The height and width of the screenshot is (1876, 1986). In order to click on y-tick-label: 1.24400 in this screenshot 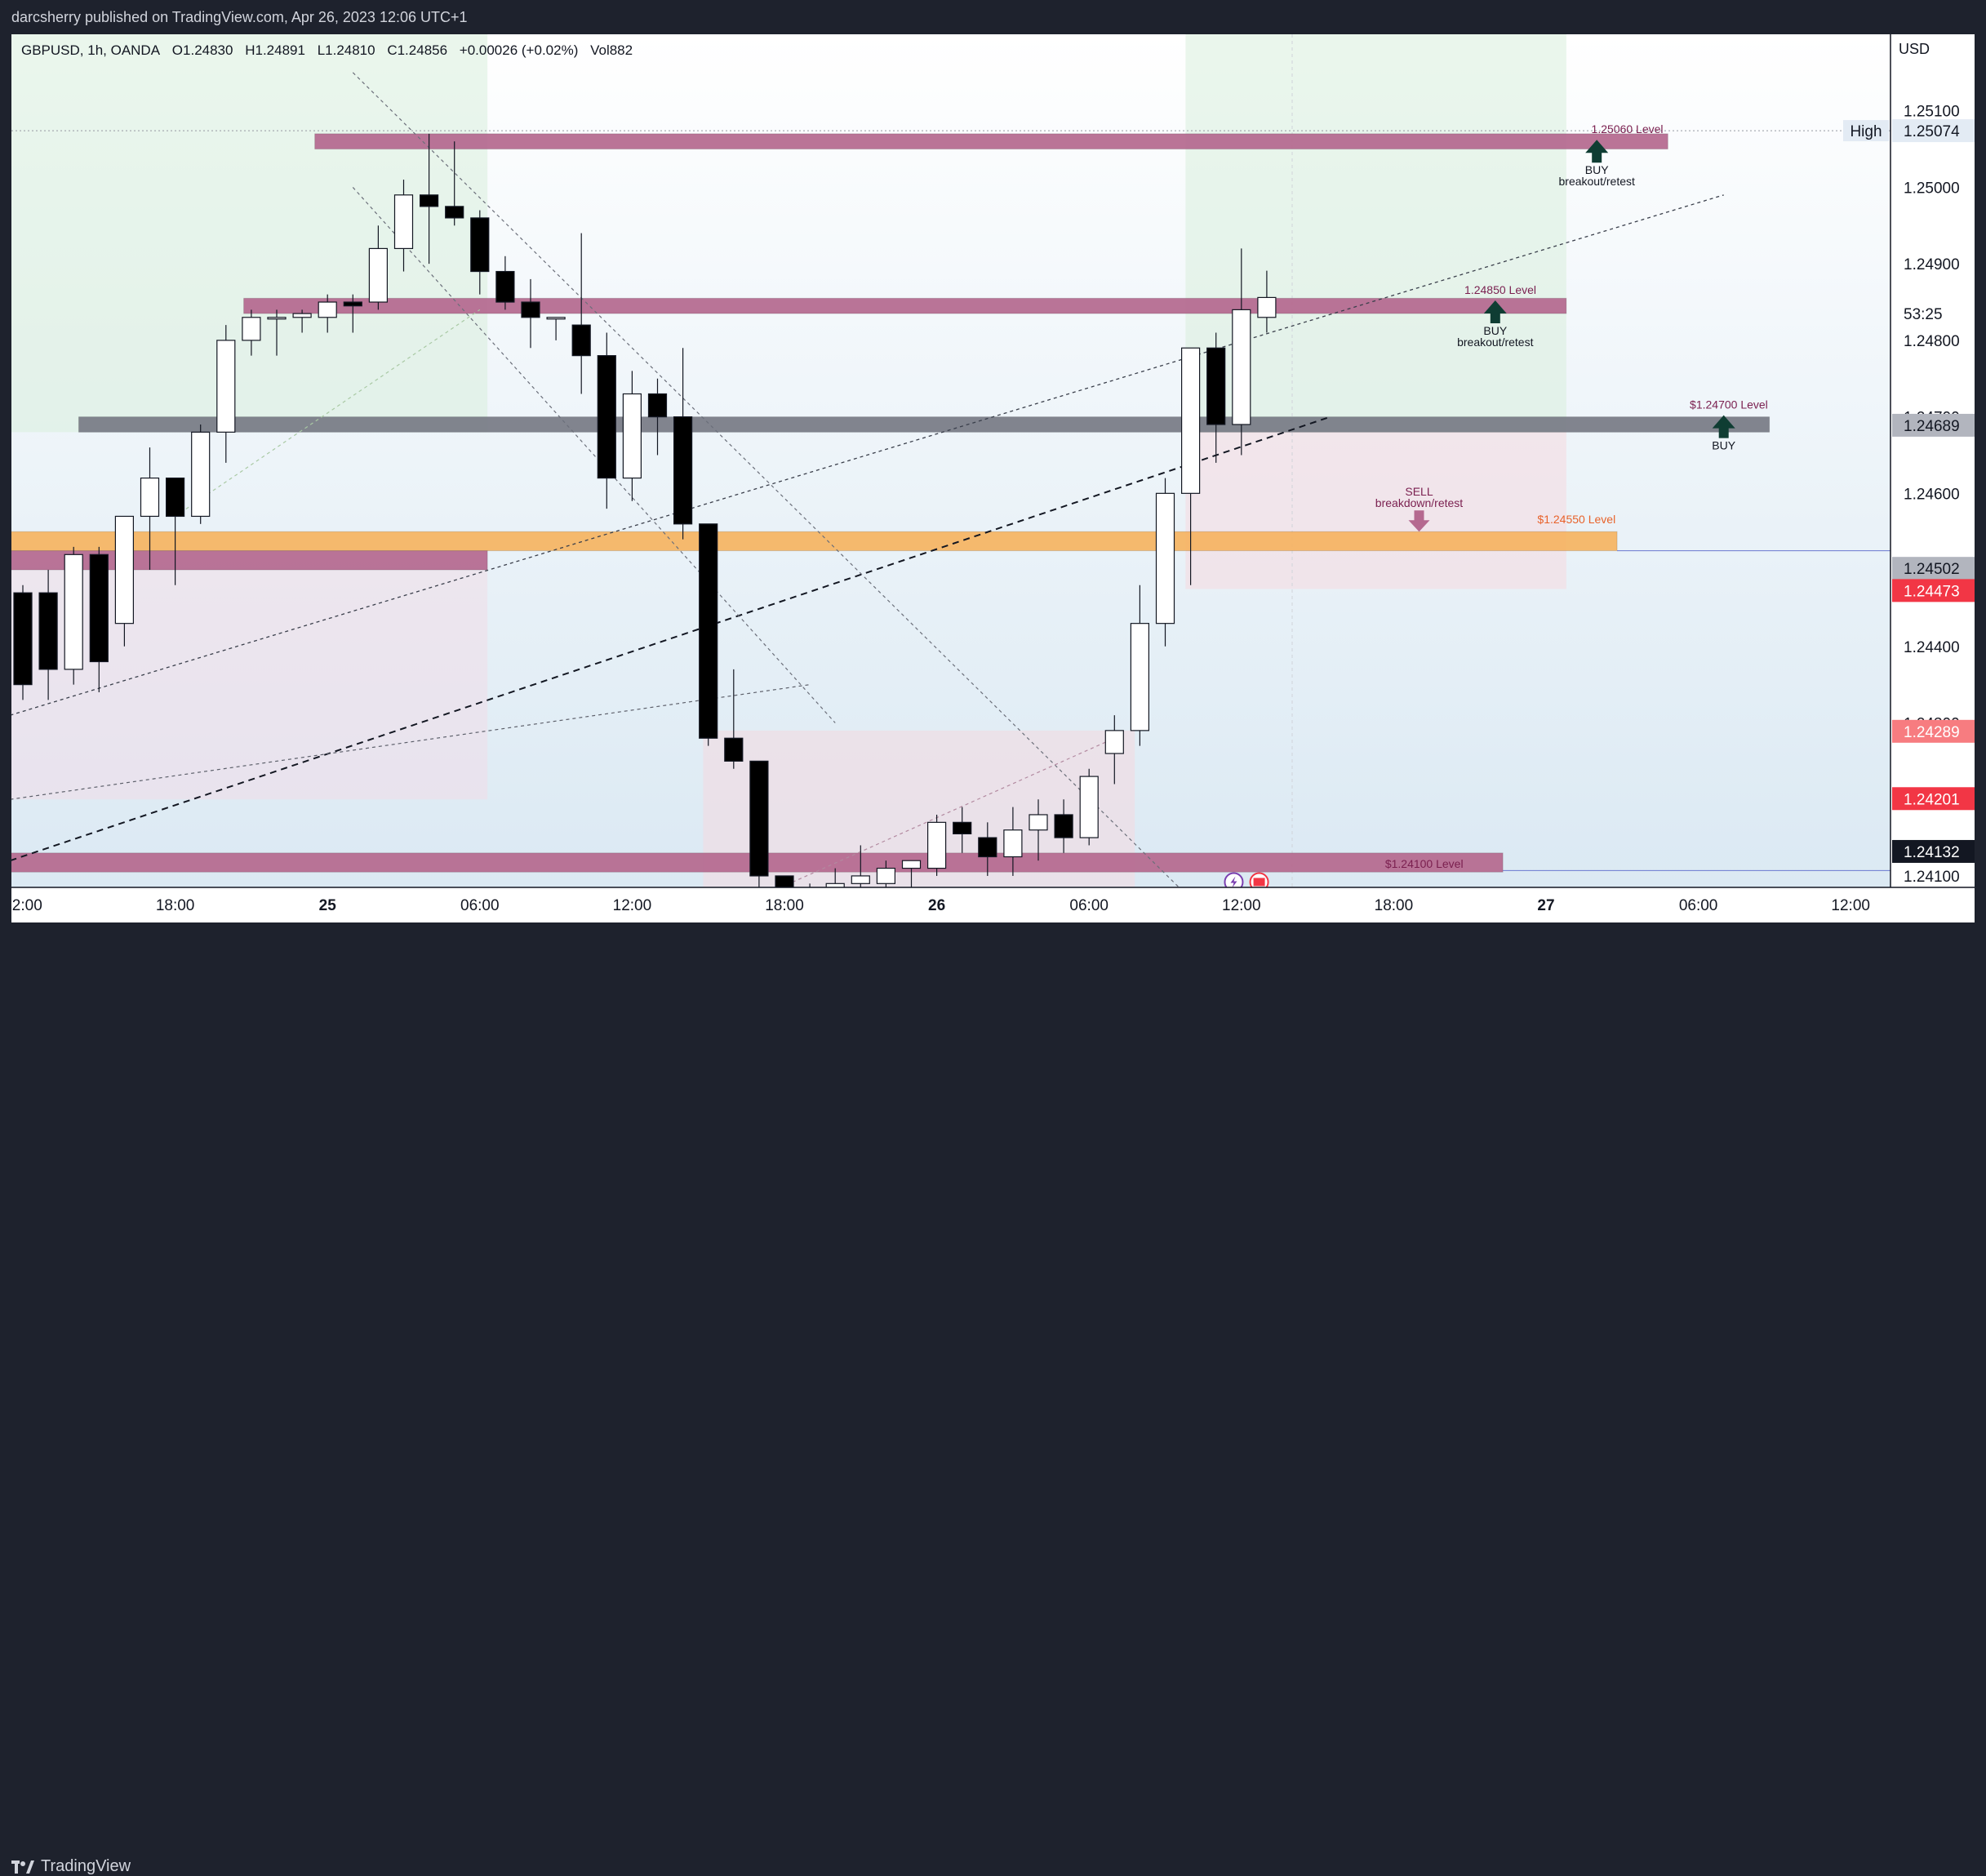, I will do `click(1932, 648)`.